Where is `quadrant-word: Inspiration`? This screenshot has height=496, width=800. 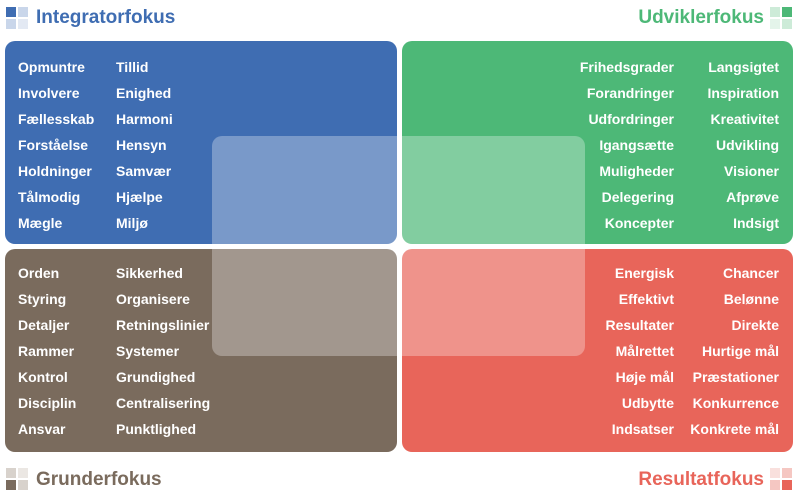 quadrant-word: Inspiration is located at coordinates (743, 93).